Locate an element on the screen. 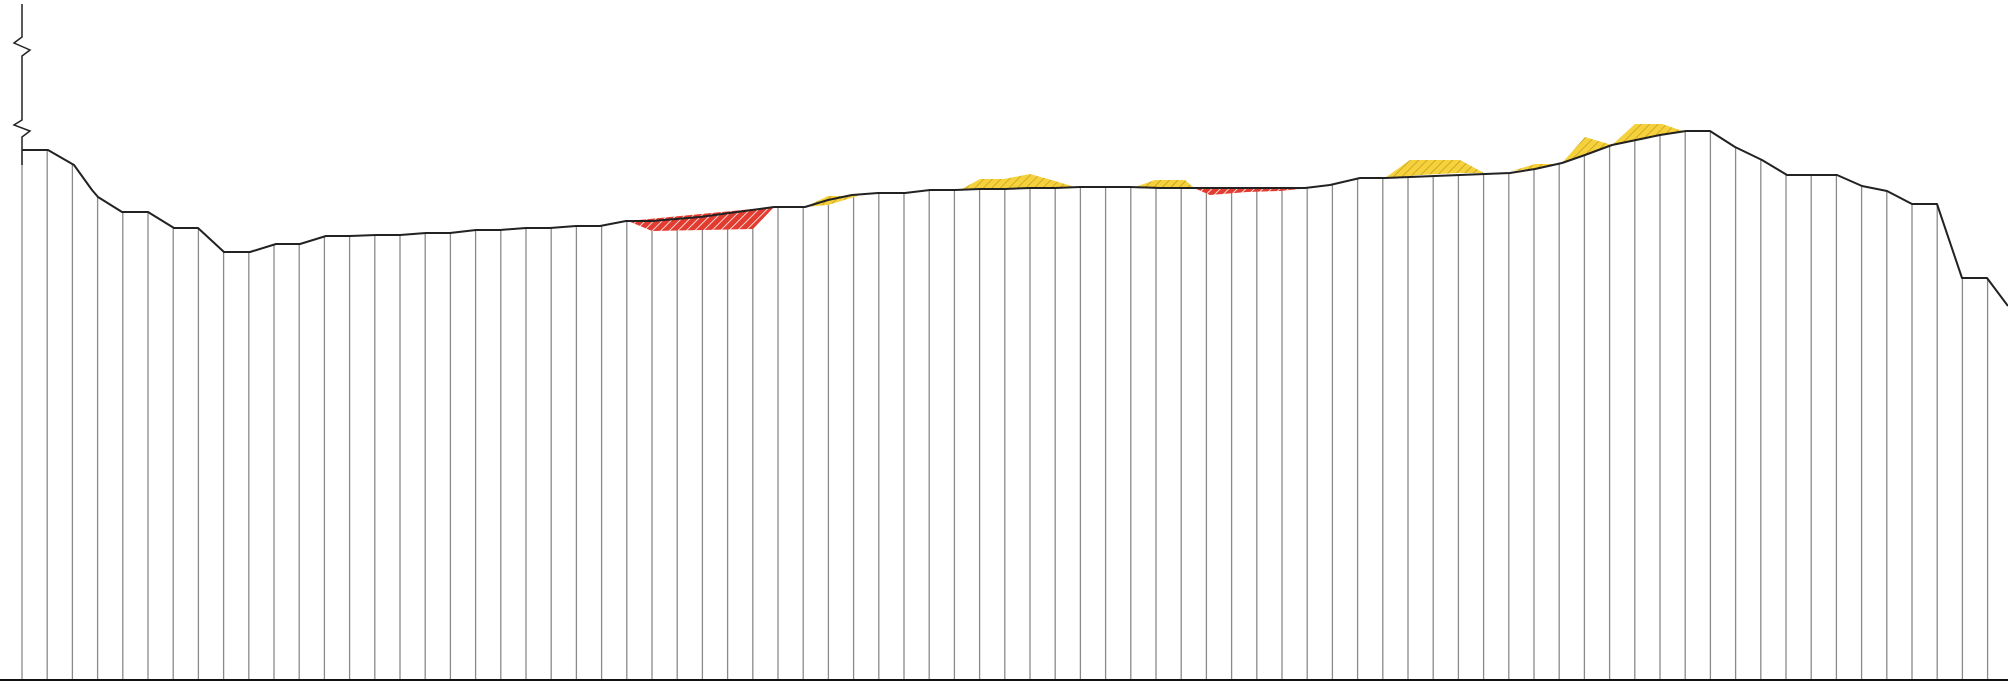 This screenshot has width=2008, height=681. cut-areas is located at coordinates (969, 209).